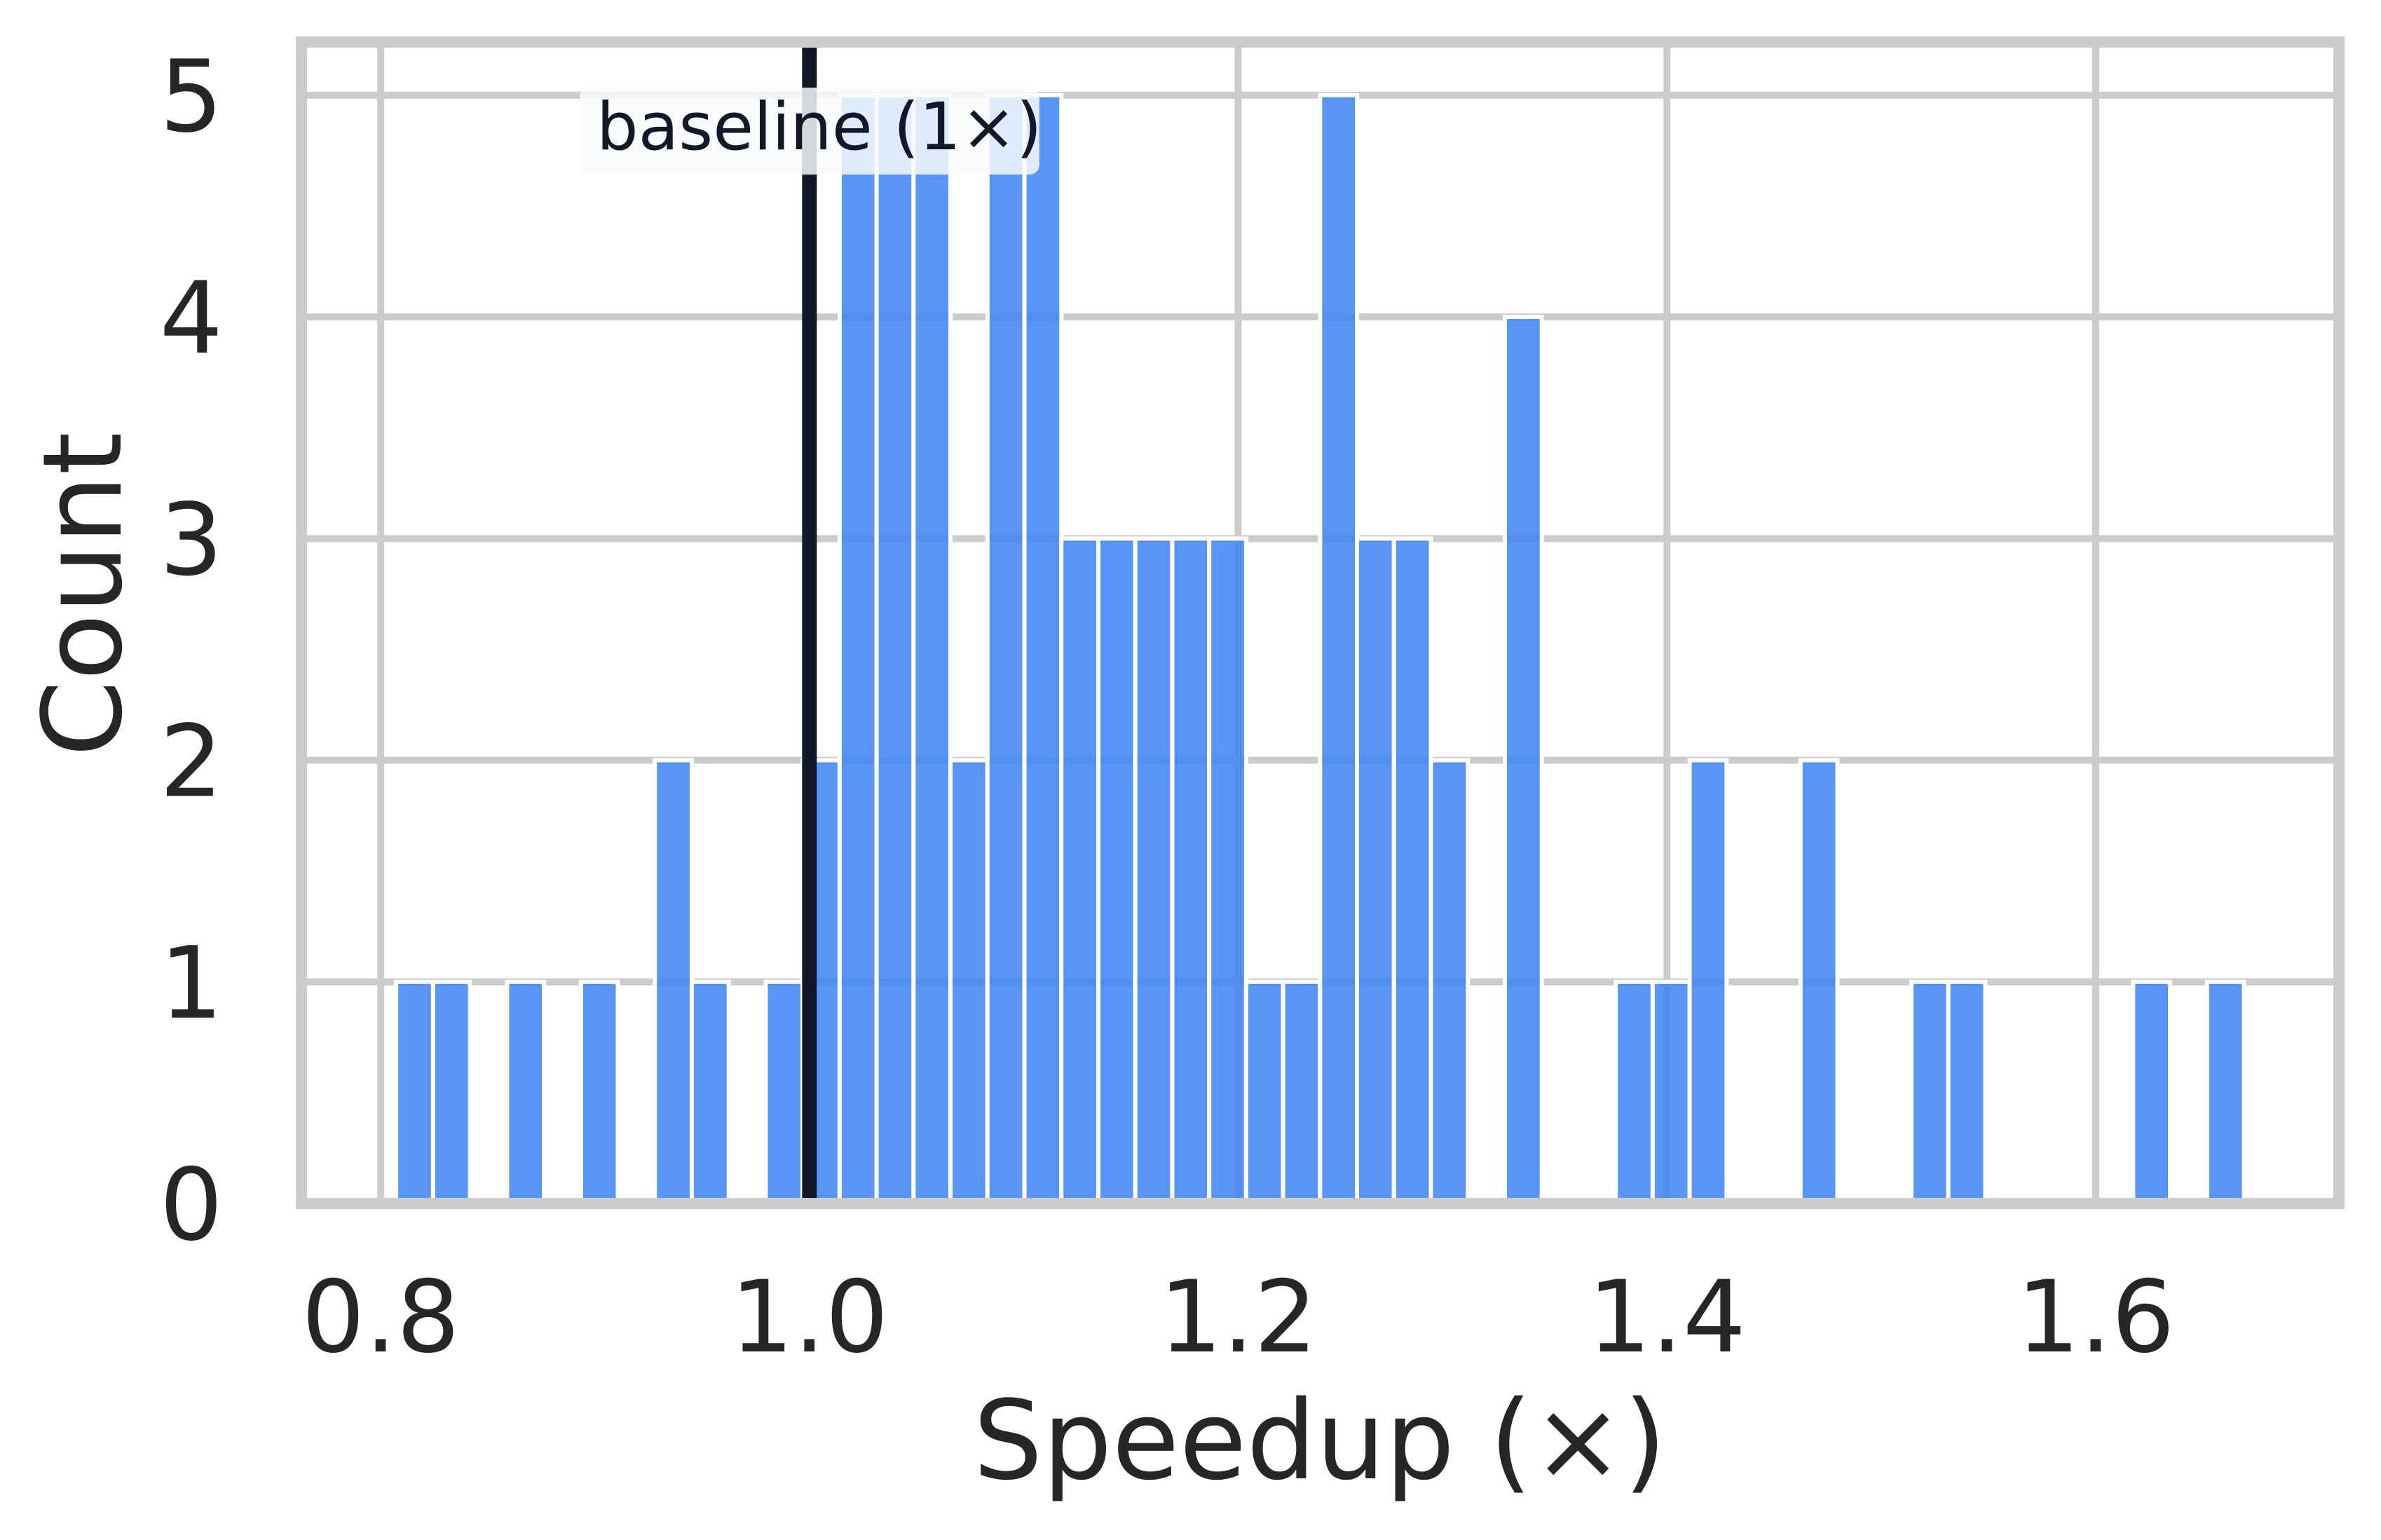 The height and width of the screenshot is (1540, 2381). I want to click on x-tick-label: 1.2, so click(1238, 1317).